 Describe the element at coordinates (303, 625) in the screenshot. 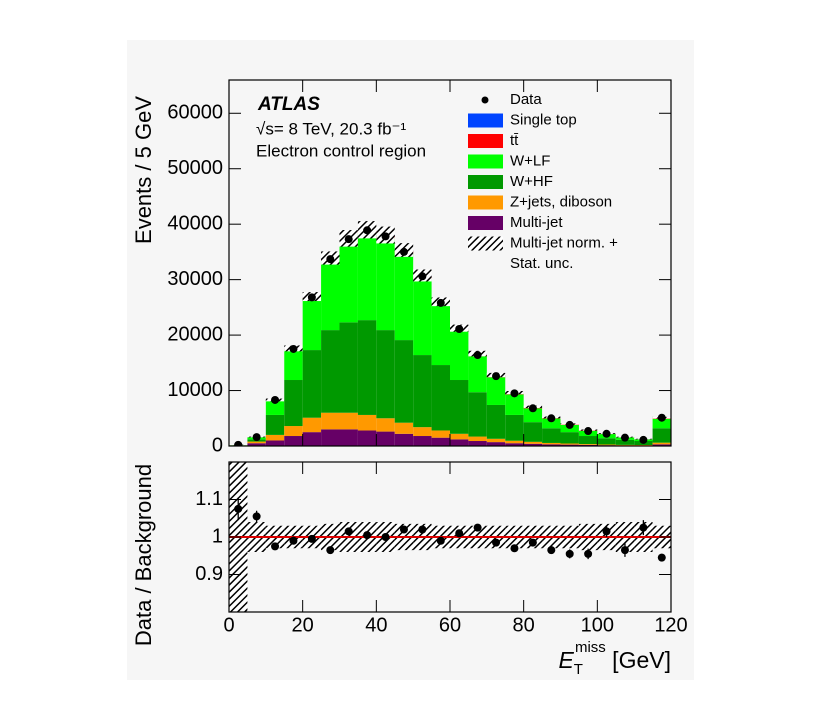

I see `x-tick-label: 20` at that location.